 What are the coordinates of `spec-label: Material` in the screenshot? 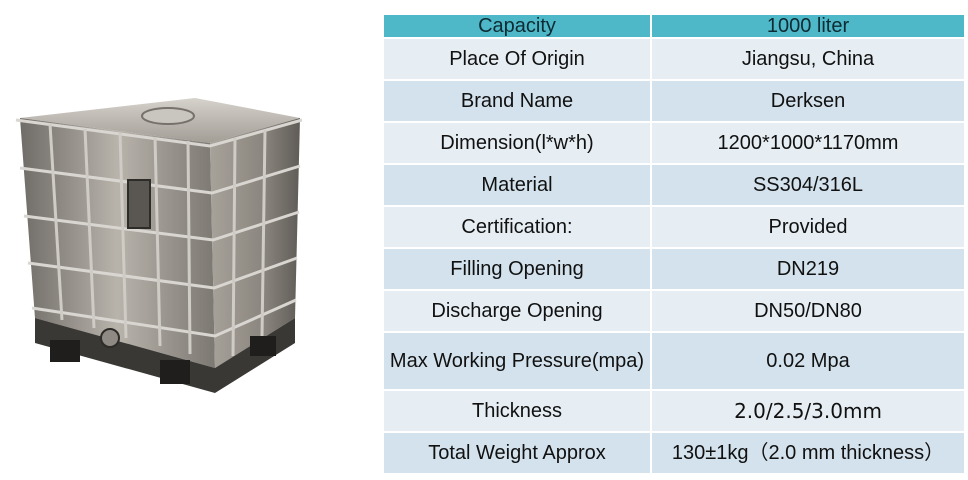 It's located at (517, 185).